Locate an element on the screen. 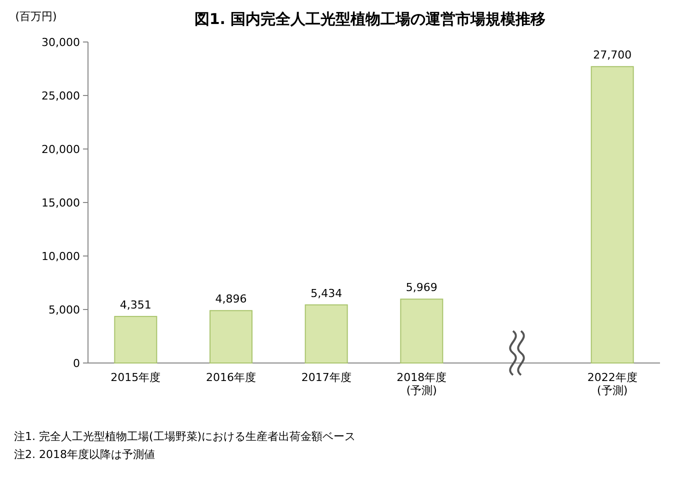 This screenshot has height=477, width=680. data-label: 4,896 is located at coordinates (231, 299).